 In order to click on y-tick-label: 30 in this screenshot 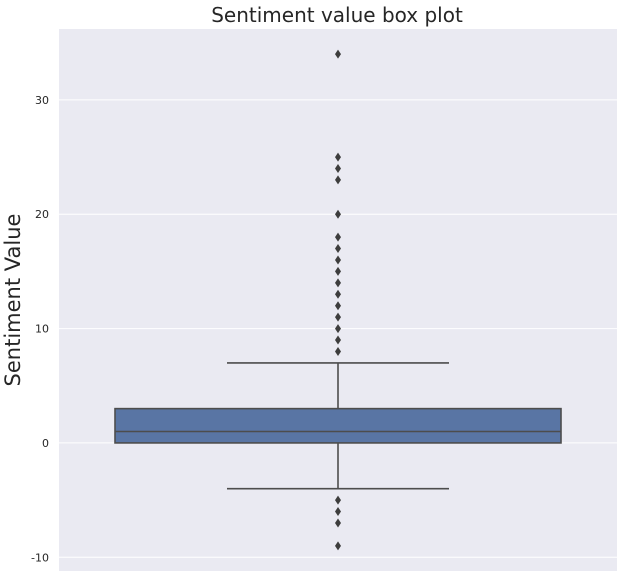, I will do `click(42, 100)`.